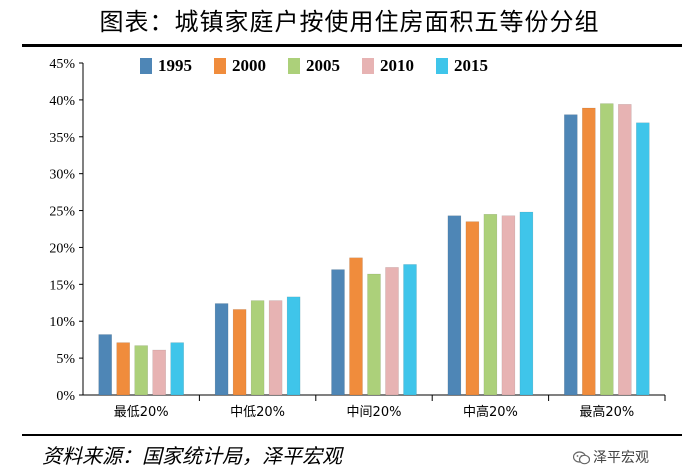 The width and height of the screenshot is (699, 474). I want to click on legend-item-2000: 2000, so click(240, 66).